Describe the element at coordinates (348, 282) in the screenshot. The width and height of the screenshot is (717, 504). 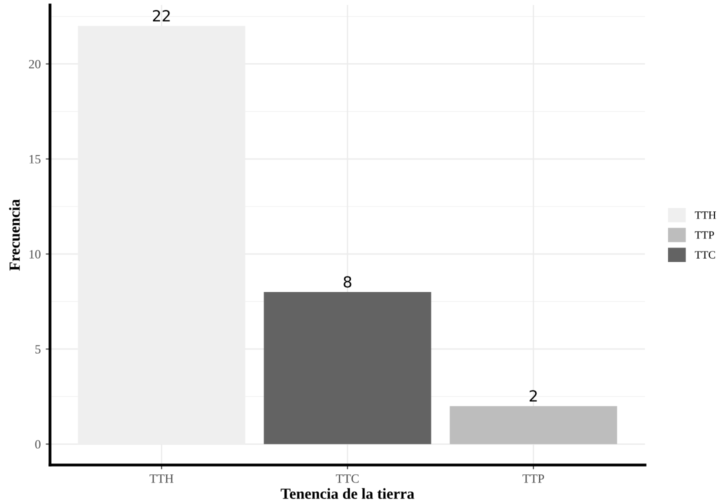
I see `data-label: 8` at that location.